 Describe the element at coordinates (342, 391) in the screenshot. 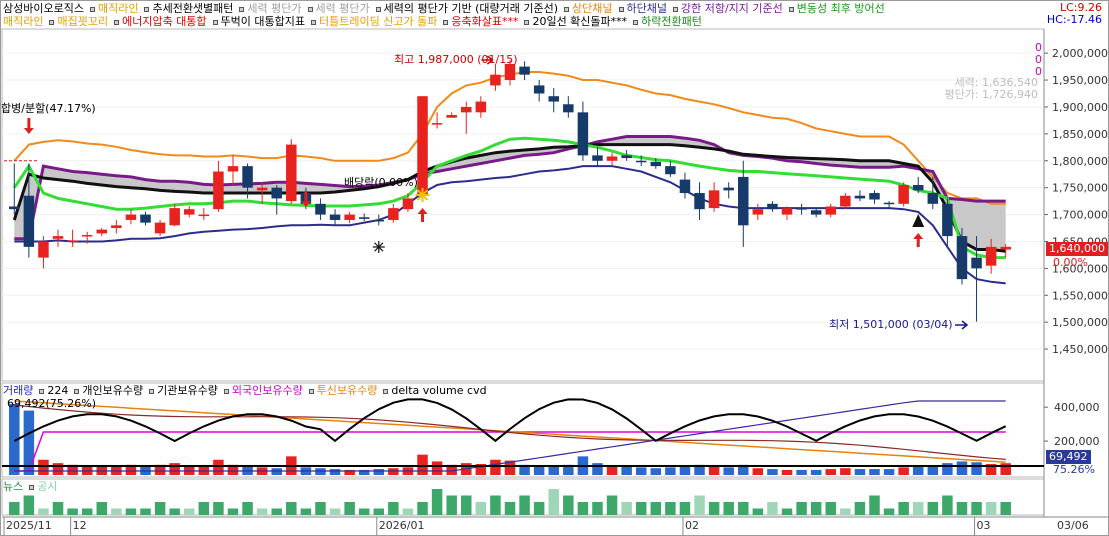

I see `volume-legend-item-5: 투신보유수량` at that location.